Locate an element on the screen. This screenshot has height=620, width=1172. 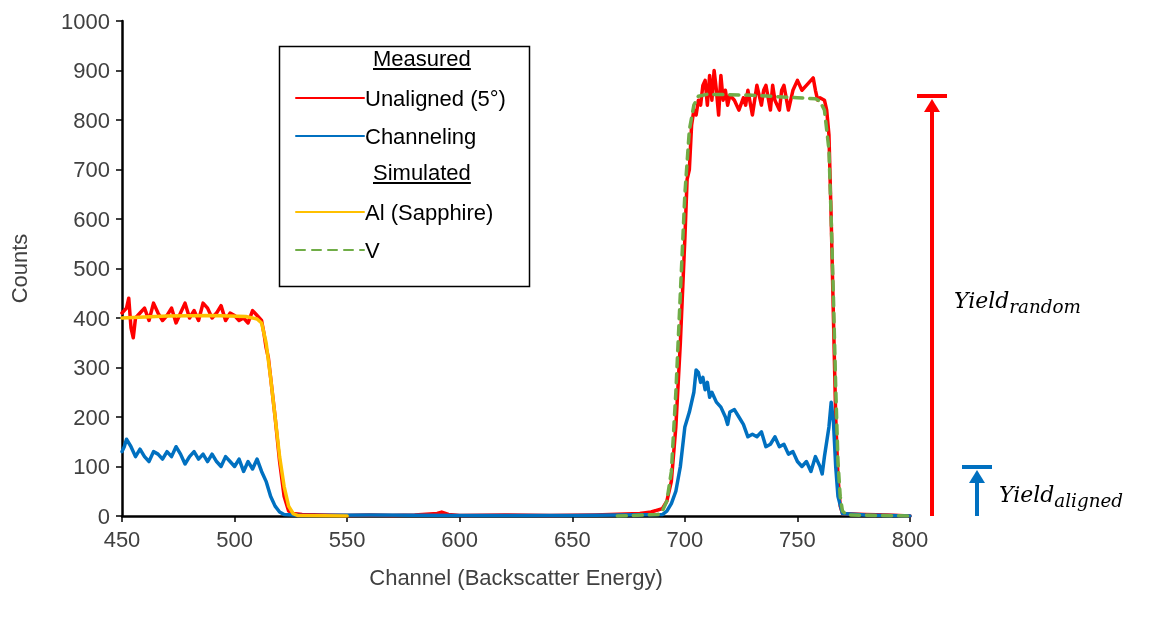
x-tick-label: 650 is located at coordinates (572, 539).